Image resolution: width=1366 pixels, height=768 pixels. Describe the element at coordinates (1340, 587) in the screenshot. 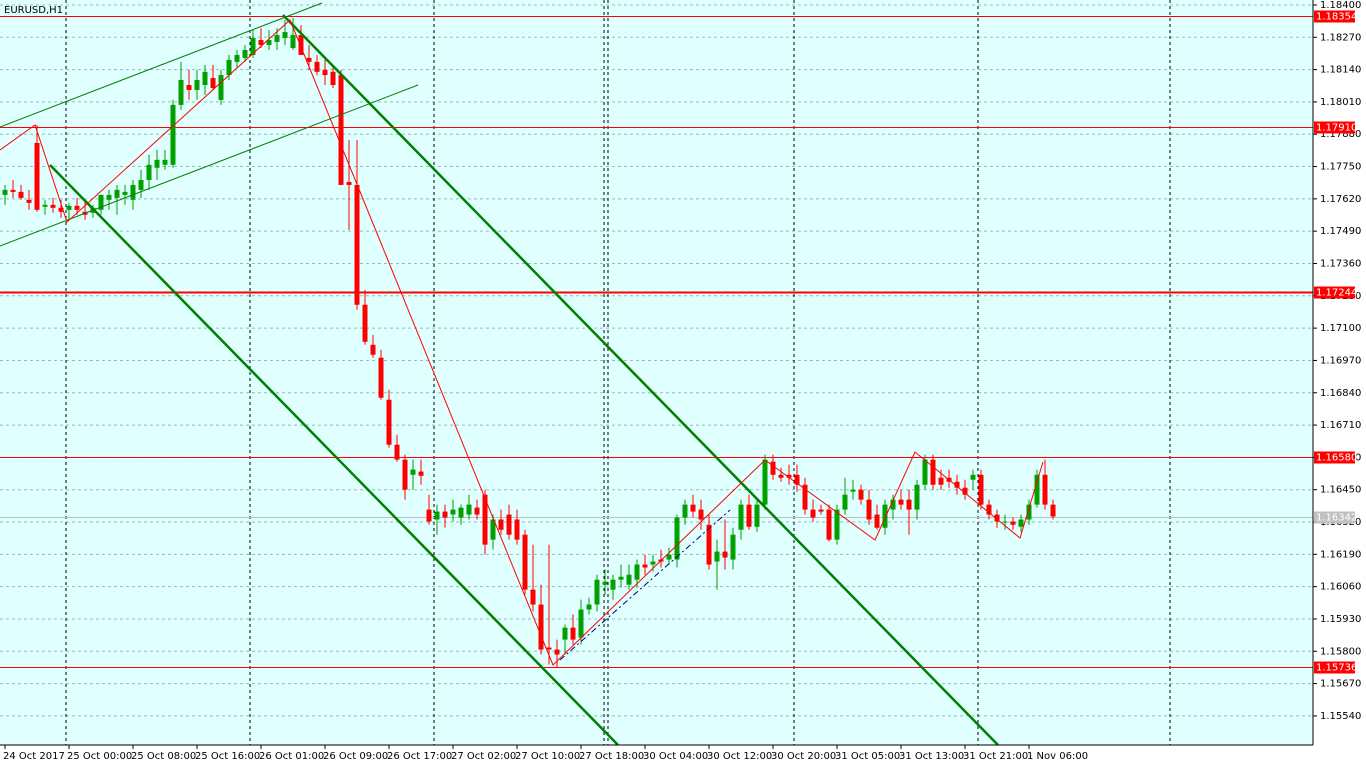

I see `y-tick-label: 1.16060` at that location.